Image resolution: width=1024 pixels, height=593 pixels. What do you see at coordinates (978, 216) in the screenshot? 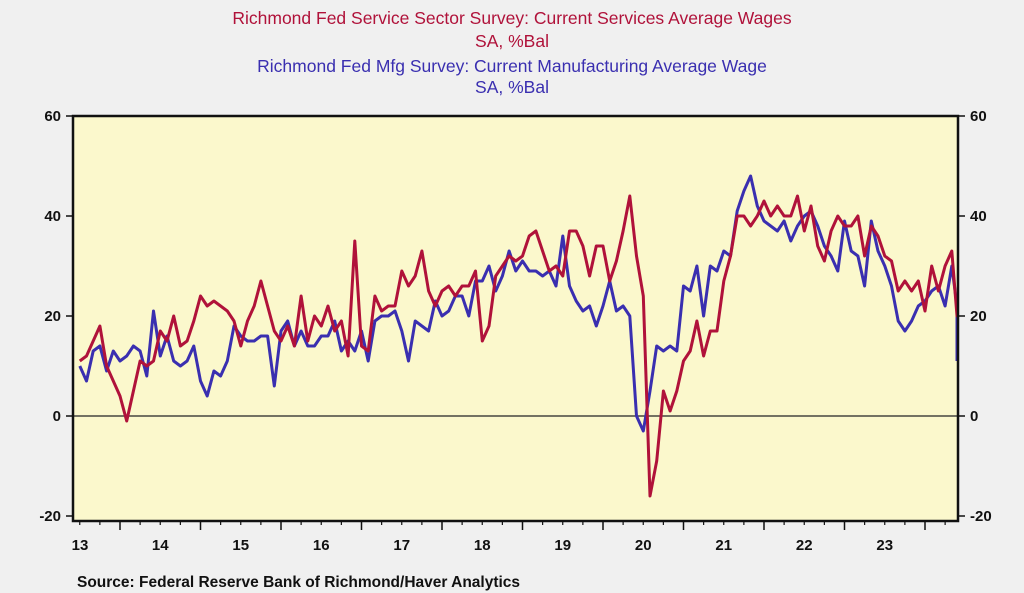
I see `y-tick-label-right: 40` at bounding box center [978, 216].